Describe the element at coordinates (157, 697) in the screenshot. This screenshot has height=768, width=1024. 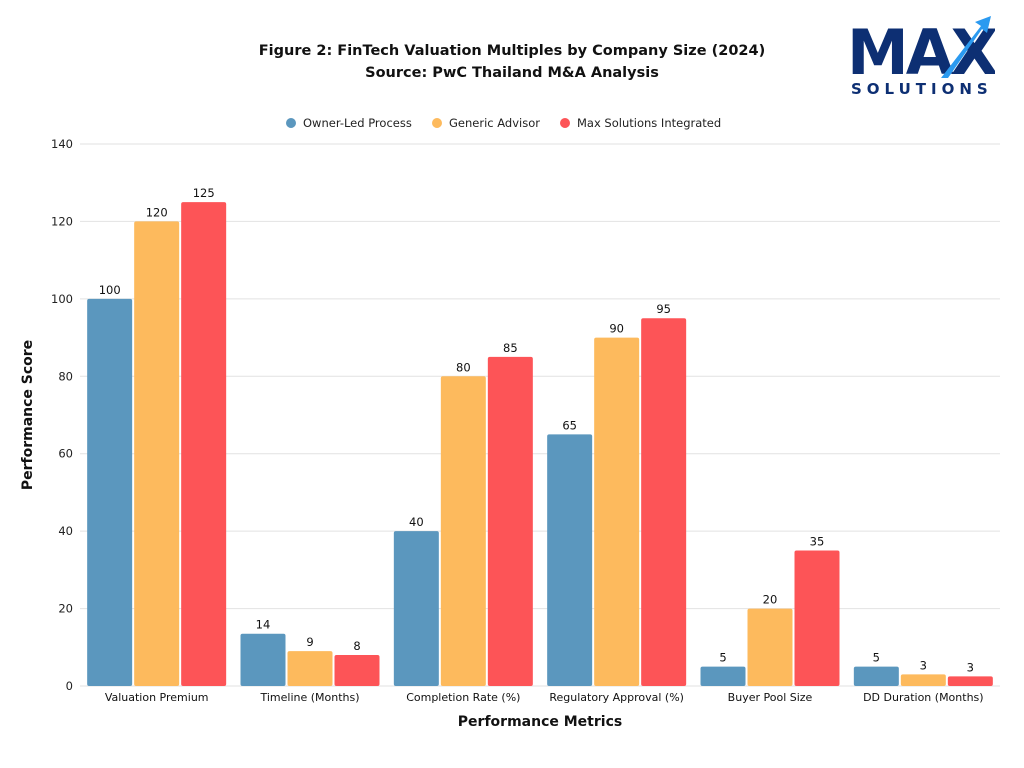
I see `x-category-label: Valuation Premium` at that location.